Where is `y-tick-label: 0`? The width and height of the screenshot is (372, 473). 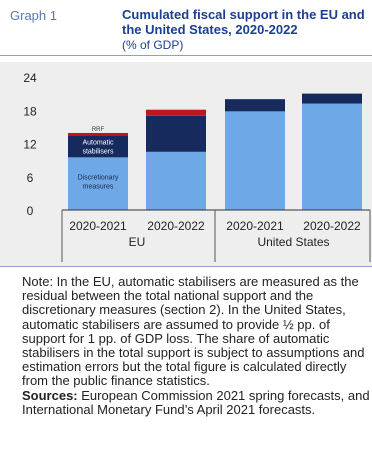
y-tick-label: 0 is located at coordinates (30, 211).